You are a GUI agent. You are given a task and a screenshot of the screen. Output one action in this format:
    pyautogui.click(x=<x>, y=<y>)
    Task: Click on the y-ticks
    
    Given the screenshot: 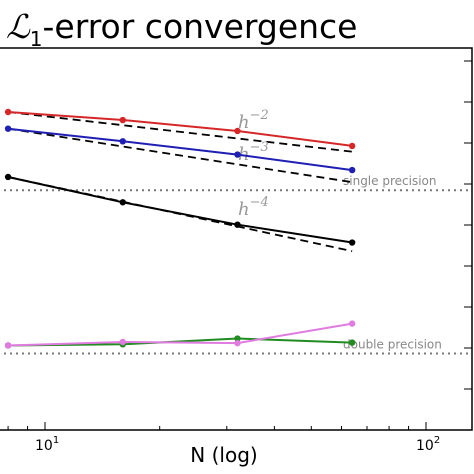 What is the action you would take?
    pyautogui.click(x=468, y=225)
    